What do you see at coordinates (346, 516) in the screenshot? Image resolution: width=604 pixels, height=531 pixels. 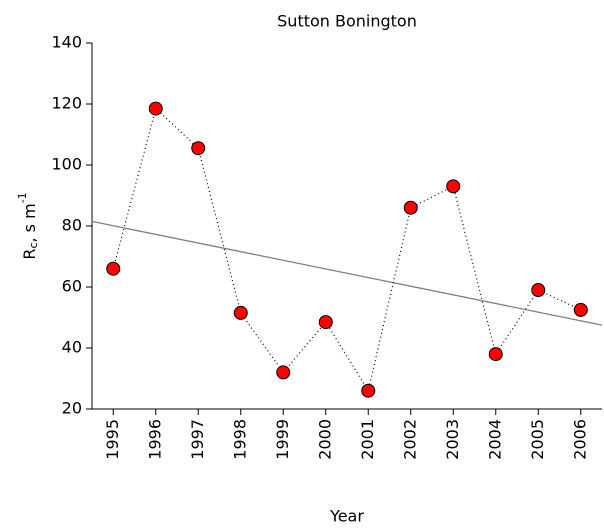 I see `x-axis-label: Year` at bounding box center [346, 516].